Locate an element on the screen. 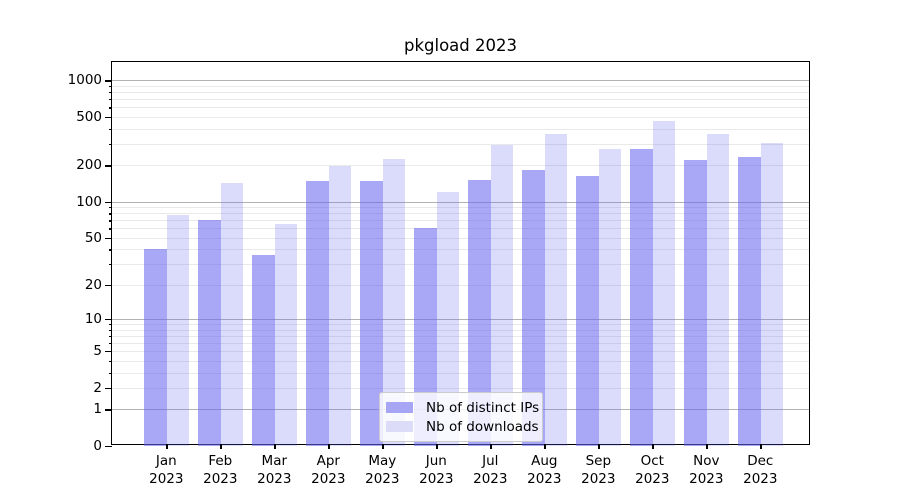  legend-label-downloads: Nb of downloads is located at coordinates (482, 426).